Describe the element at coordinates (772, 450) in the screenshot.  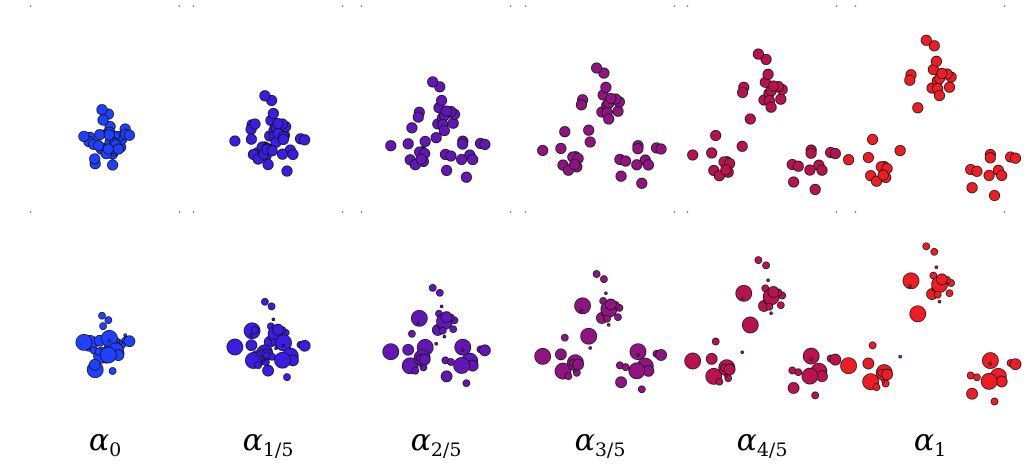
I see `caption-subscript: 4/5` at that location.